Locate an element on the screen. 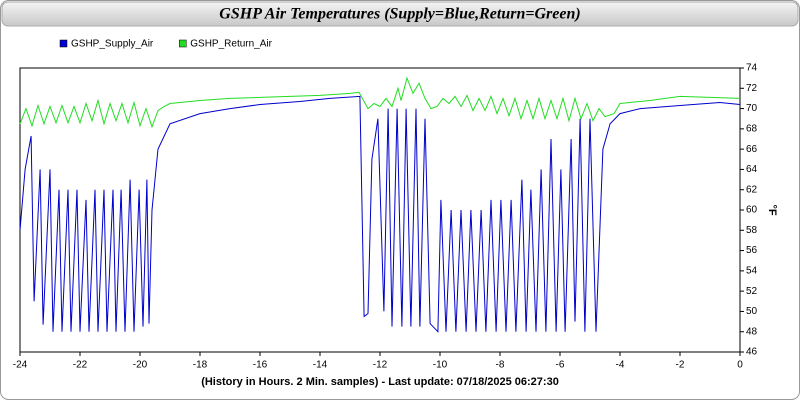  x-tick-label: 0 is located at coordinates (740, 365).